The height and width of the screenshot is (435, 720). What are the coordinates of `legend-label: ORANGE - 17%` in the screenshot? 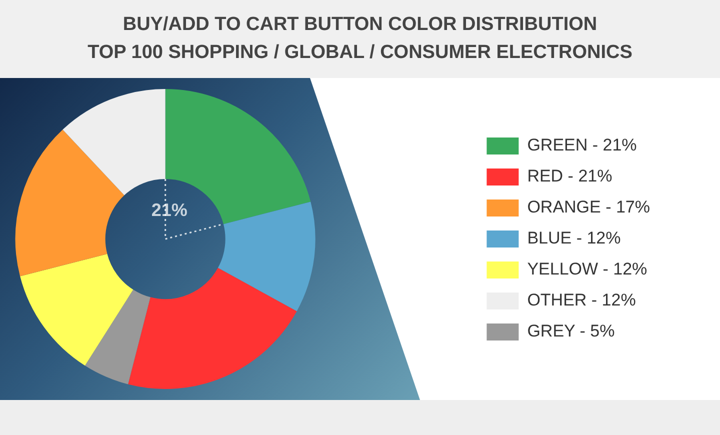 It's located at (588, 207).